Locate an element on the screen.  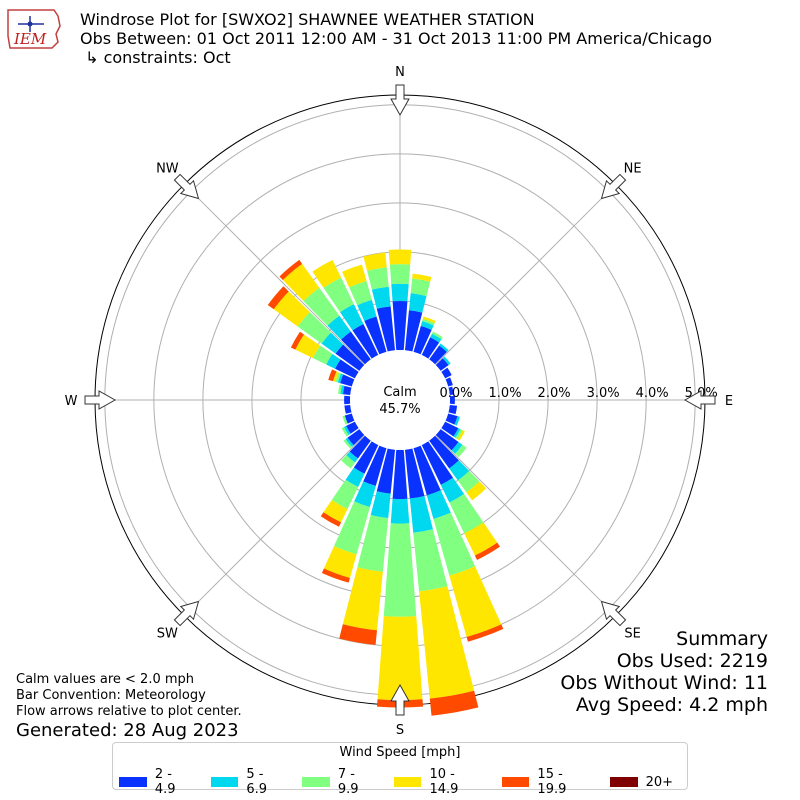
legend-item: 5 - 6.9 is located at coordinates (249, 782).